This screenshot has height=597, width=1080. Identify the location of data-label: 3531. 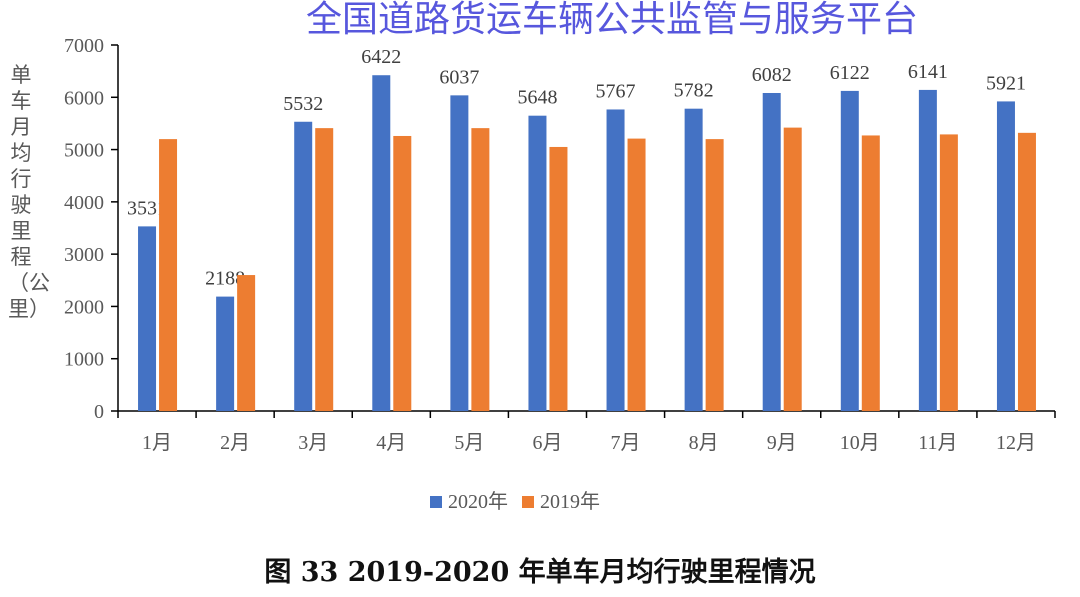
(147, 208).